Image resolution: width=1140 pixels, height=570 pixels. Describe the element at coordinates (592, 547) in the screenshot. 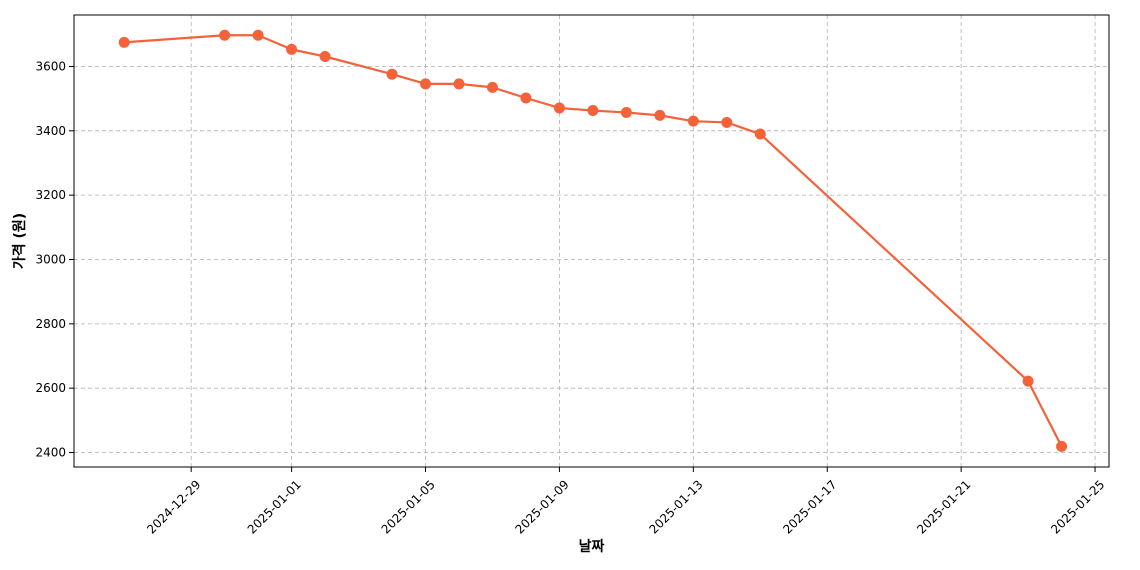

I see `x-axis-label: 날짜` at that location.